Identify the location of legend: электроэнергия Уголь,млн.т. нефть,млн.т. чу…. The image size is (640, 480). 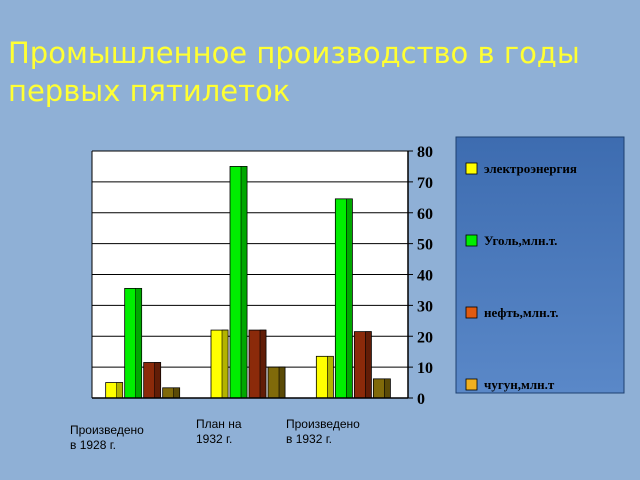
(540, 265).